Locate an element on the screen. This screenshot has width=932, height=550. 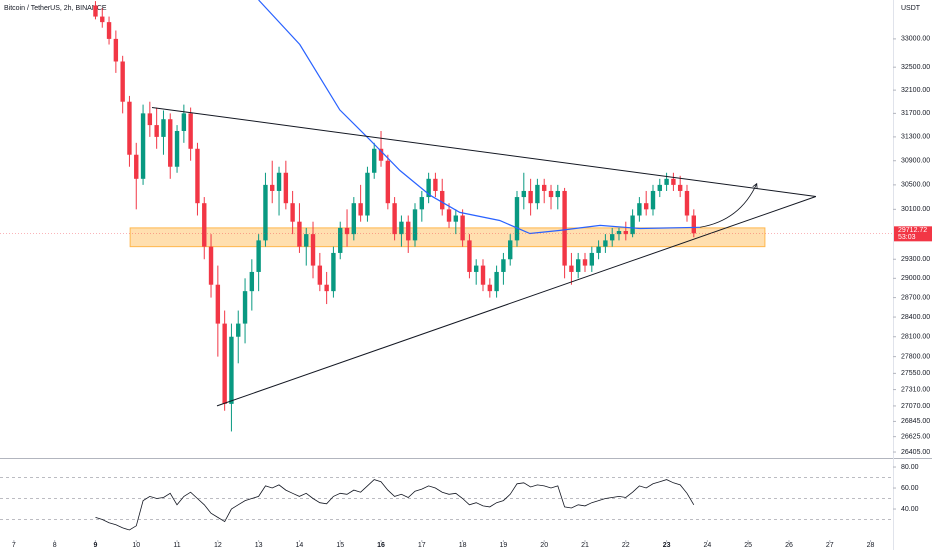
y-tick-label: 27800.00 is located at coordinates (915, 356).